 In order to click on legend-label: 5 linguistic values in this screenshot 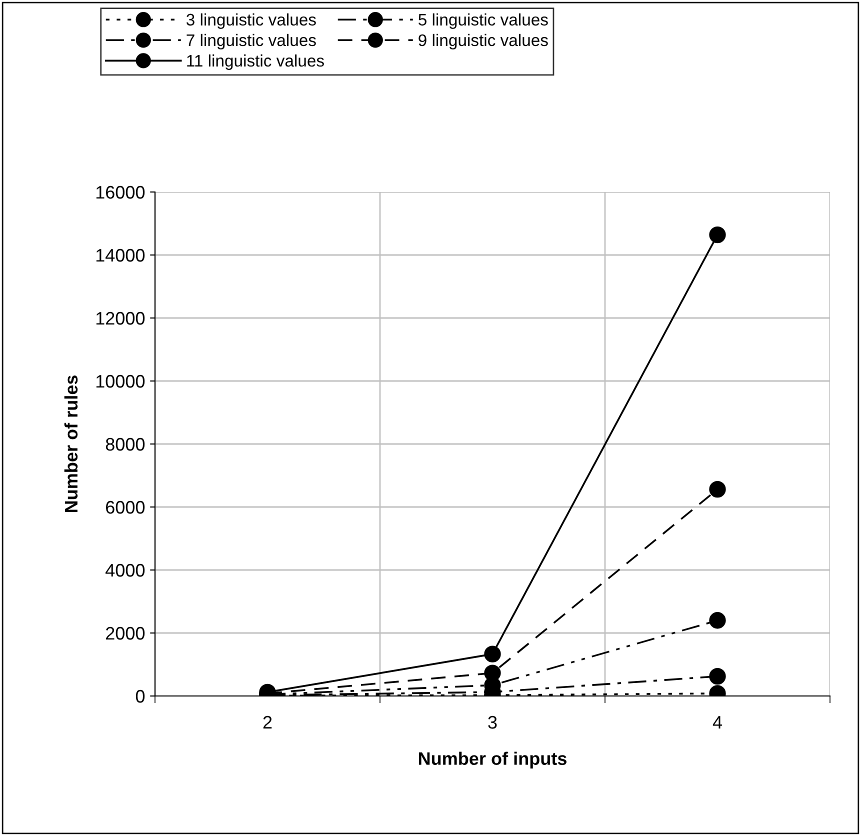, I will do `click(483, 21)`.